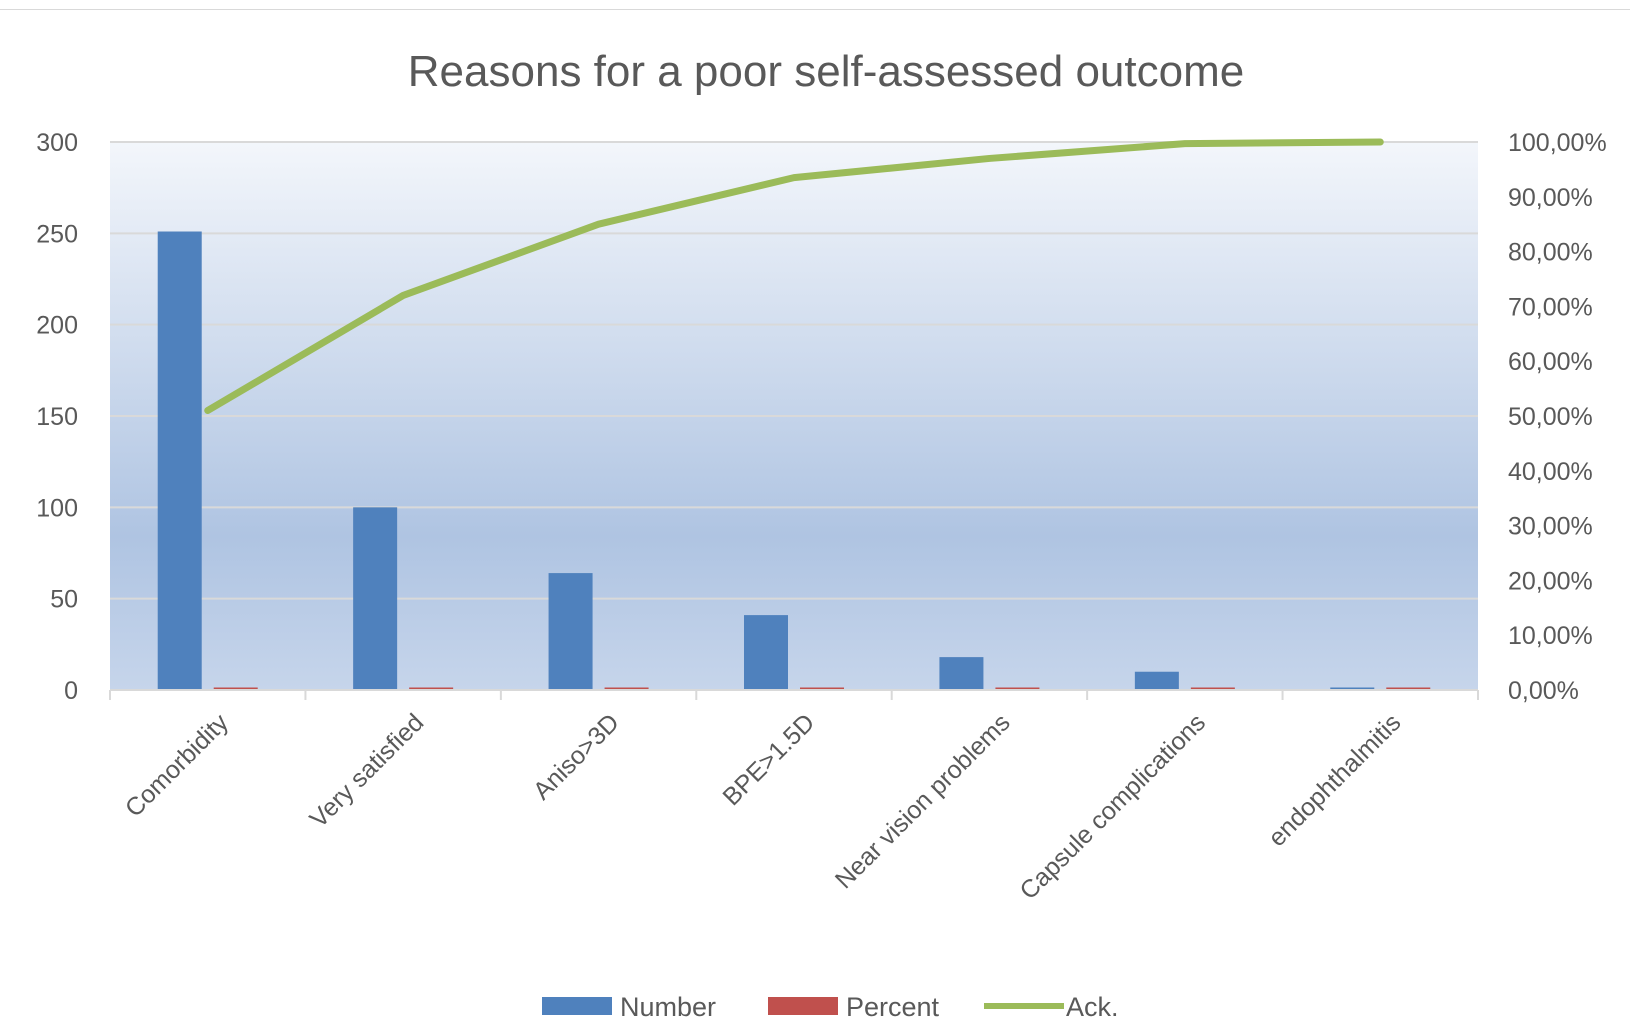 The image size is (1630, 1021). What do you see at coordinates (1092, 1006) in the screenshot?
I see `legend-label-ack-: Ack.` at bounding box center [1092, 1006].